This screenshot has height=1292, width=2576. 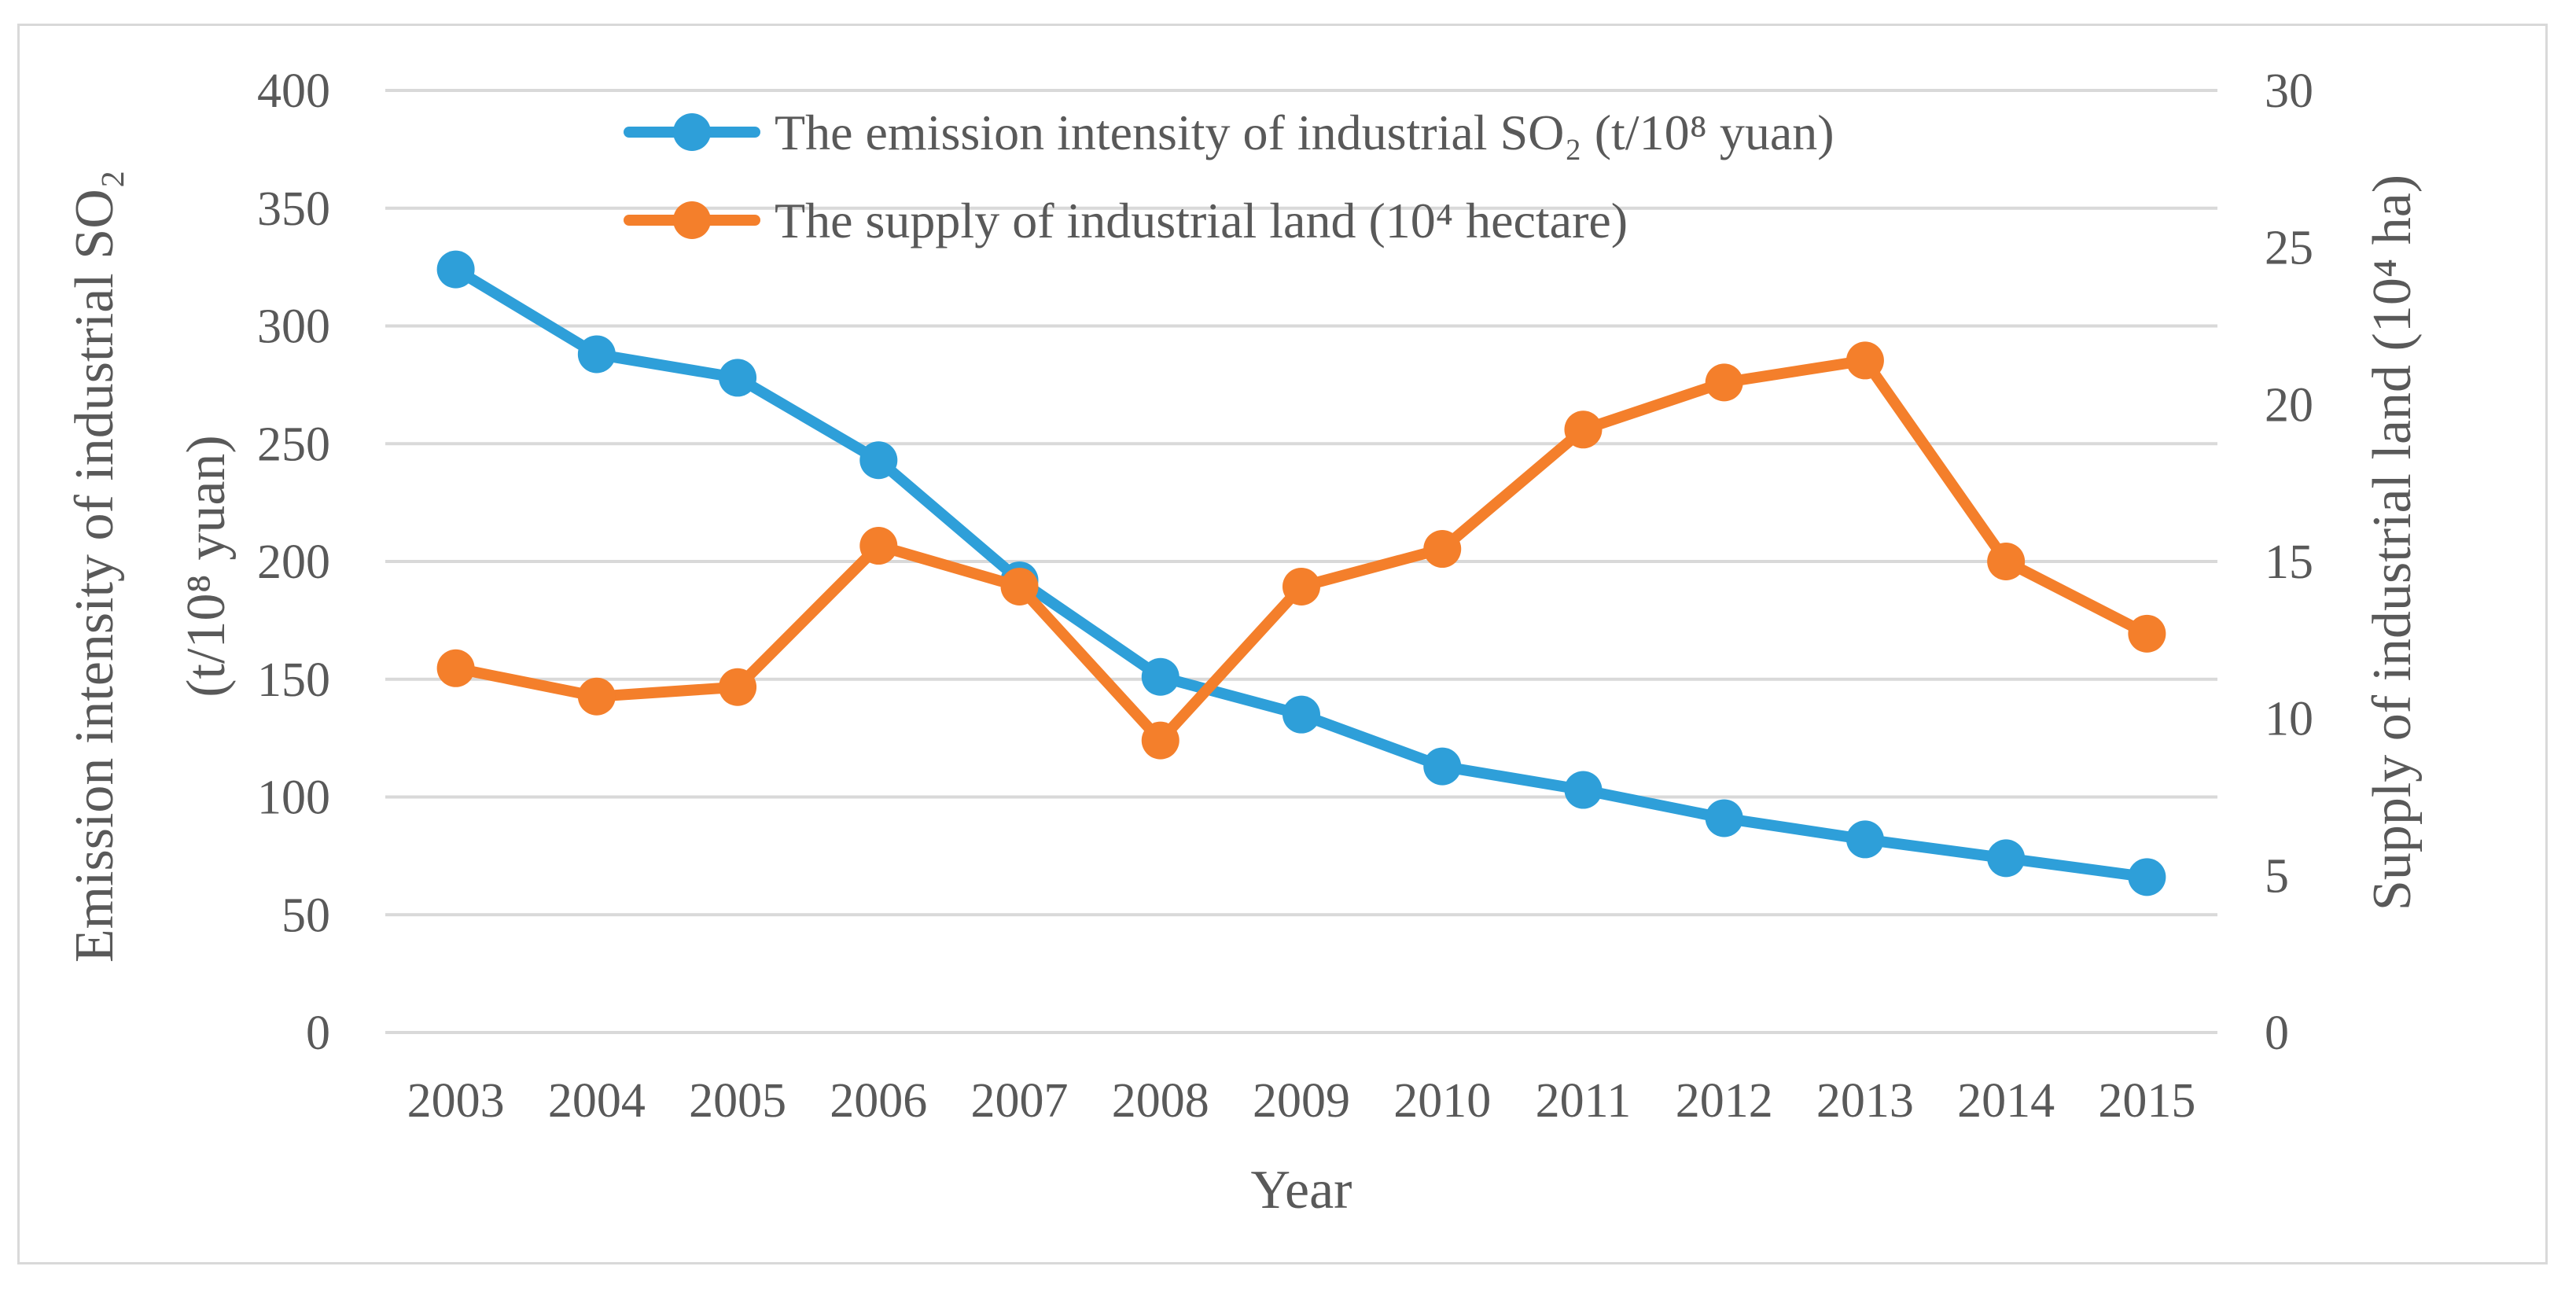 I want to click on x-tick-label: 2004, so click(x=597, y=1101).